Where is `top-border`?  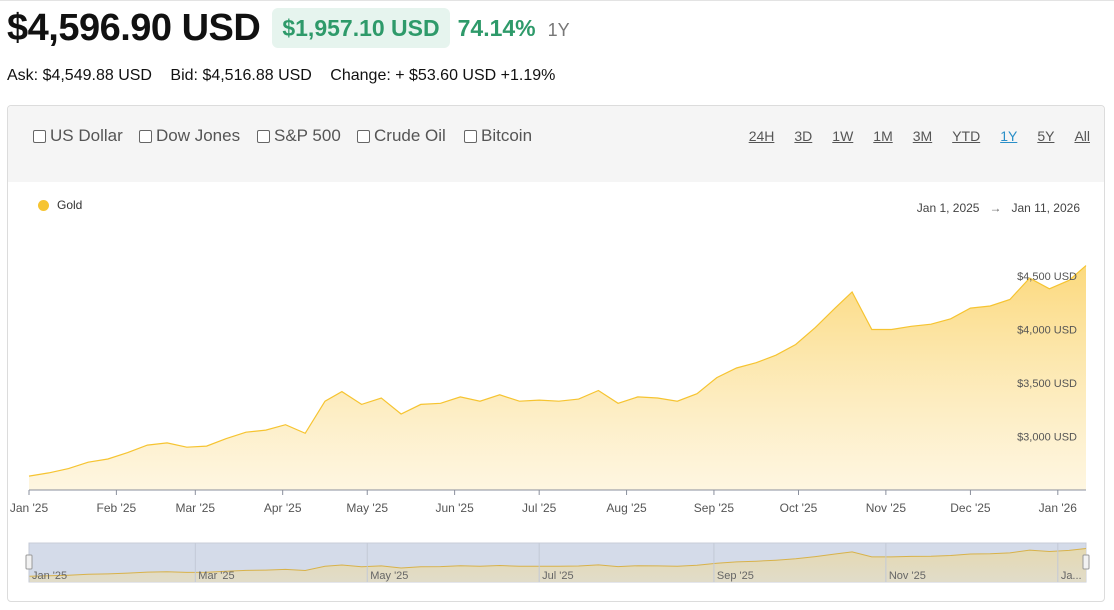
top-border is located at coordinates (557, 0).